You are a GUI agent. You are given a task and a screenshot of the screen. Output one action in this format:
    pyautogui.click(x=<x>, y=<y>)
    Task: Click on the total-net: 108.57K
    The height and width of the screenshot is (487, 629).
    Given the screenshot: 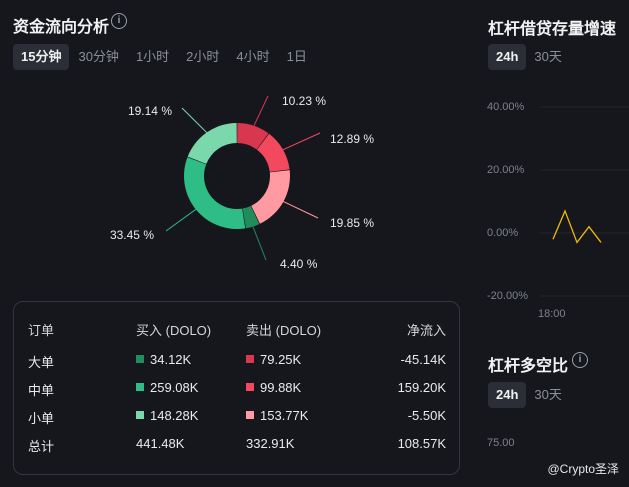 What is the action you would take?
    pyautogui.click(x=421, y=443)
    